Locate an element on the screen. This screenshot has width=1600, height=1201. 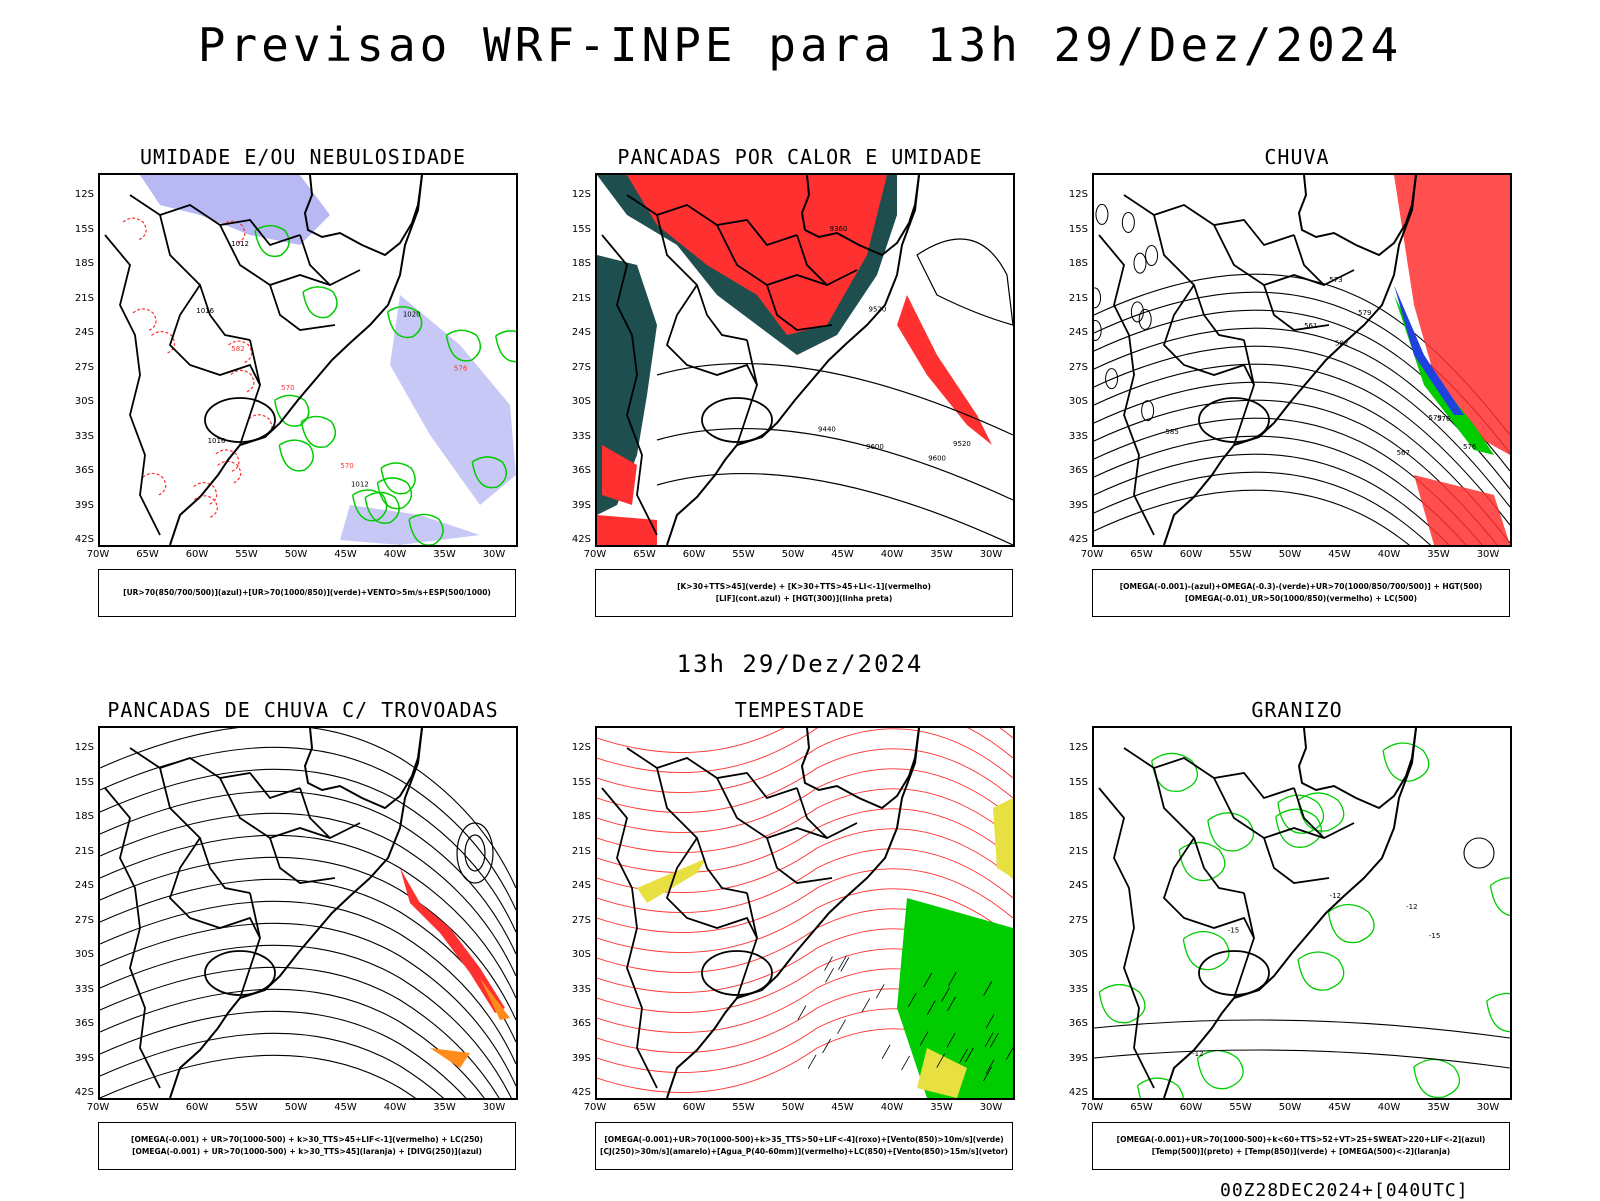
latitude-label: 42S is located at coordinates (84, 1092).